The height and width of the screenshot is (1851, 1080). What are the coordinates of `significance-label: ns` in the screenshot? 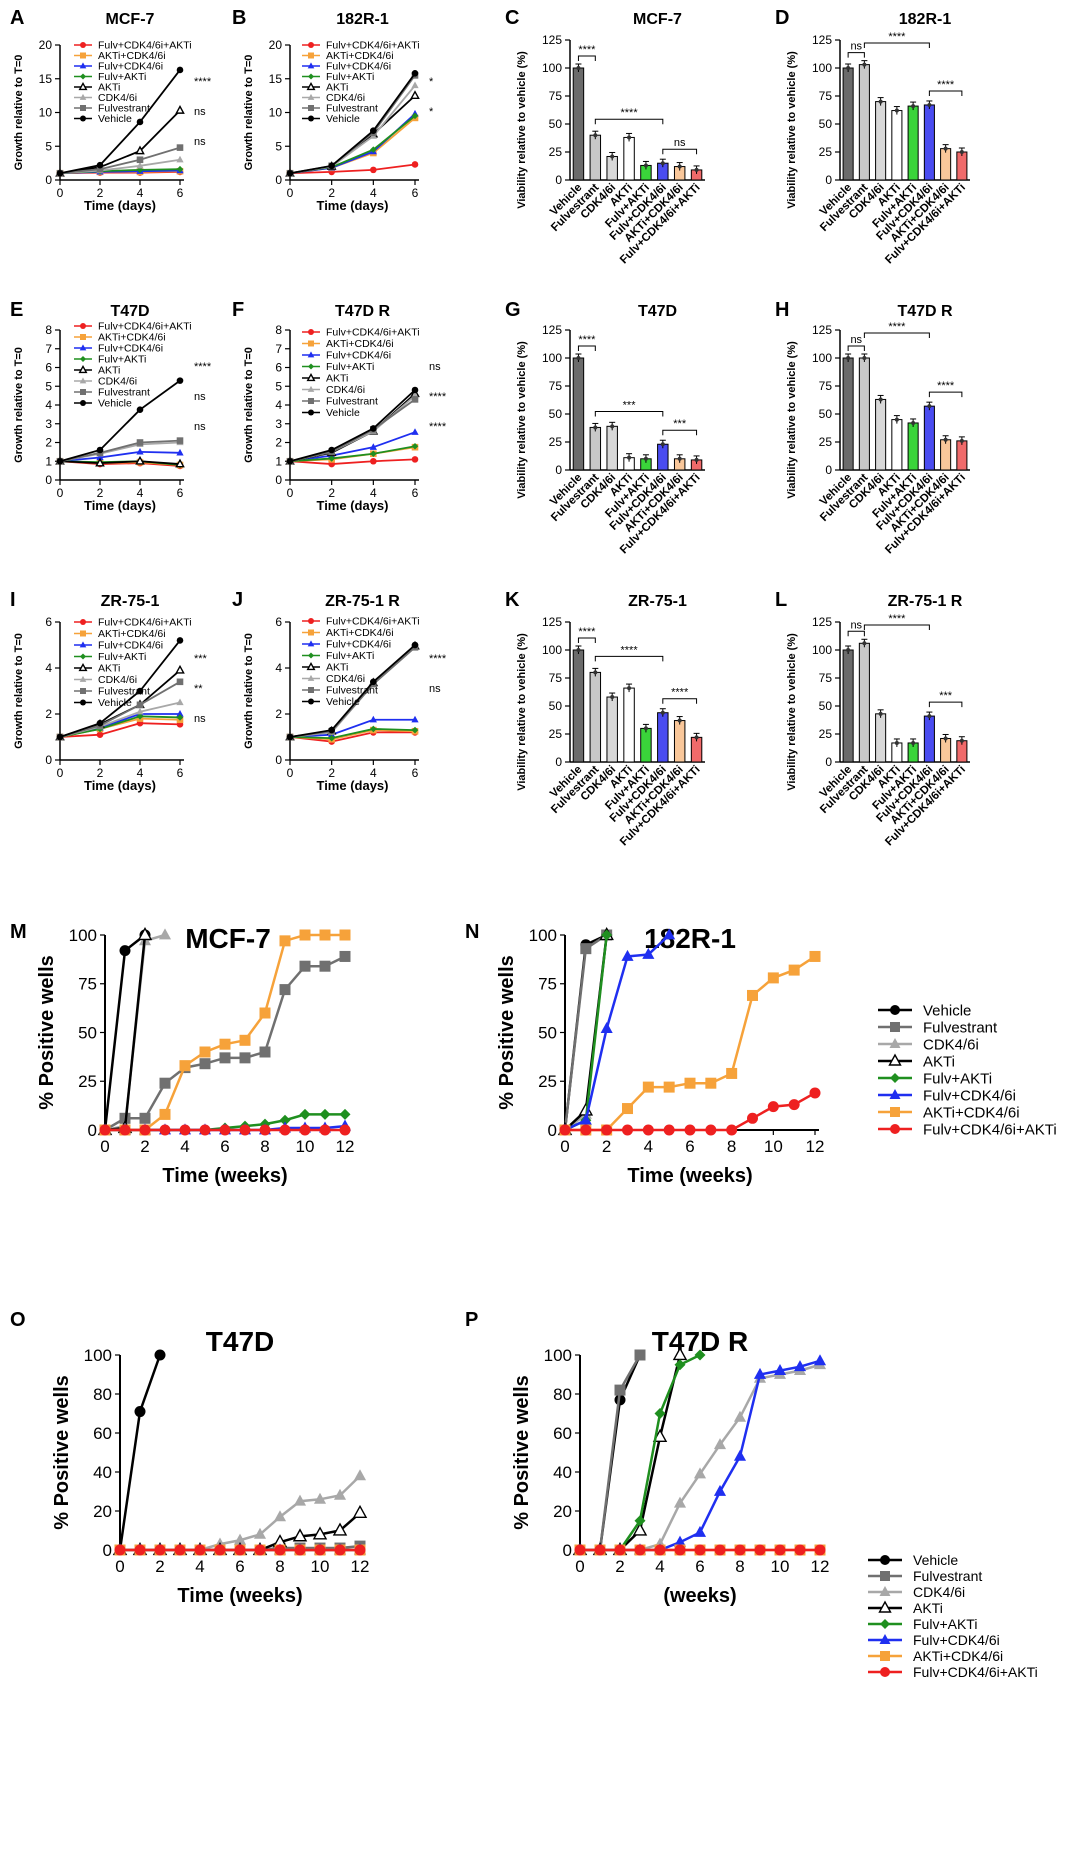 It's located at (856, 47).